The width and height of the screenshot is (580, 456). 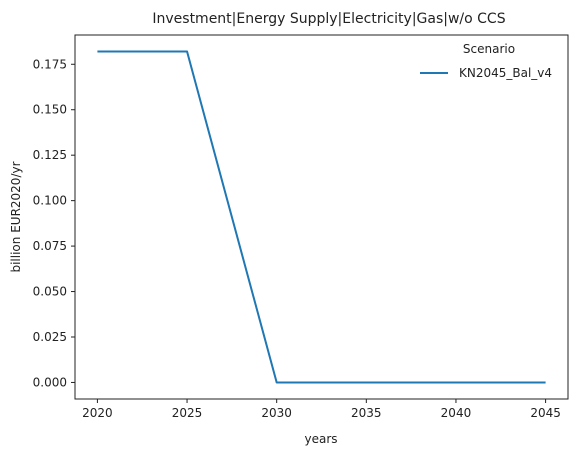 What do you see at coordinates (54, 223) in the screenshot?
I see `y-axis: 0.000 0.025 0.050 0.075 0.100 0.125 0.150 0.175` at bounding box center [54, 223].